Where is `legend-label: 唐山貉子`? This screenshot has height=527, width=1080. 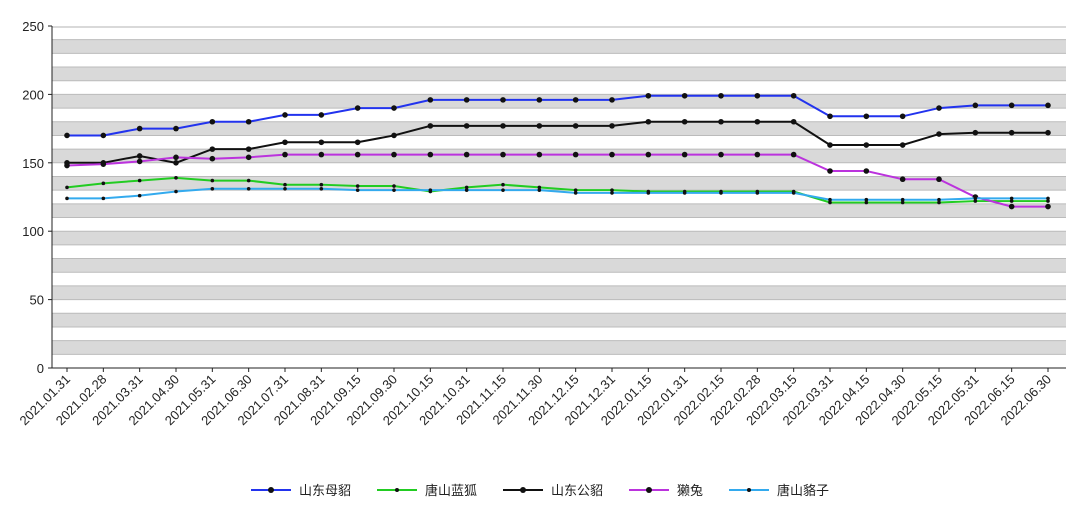
legend-label: 唐山貉子 is located at coordinates (803, 490).